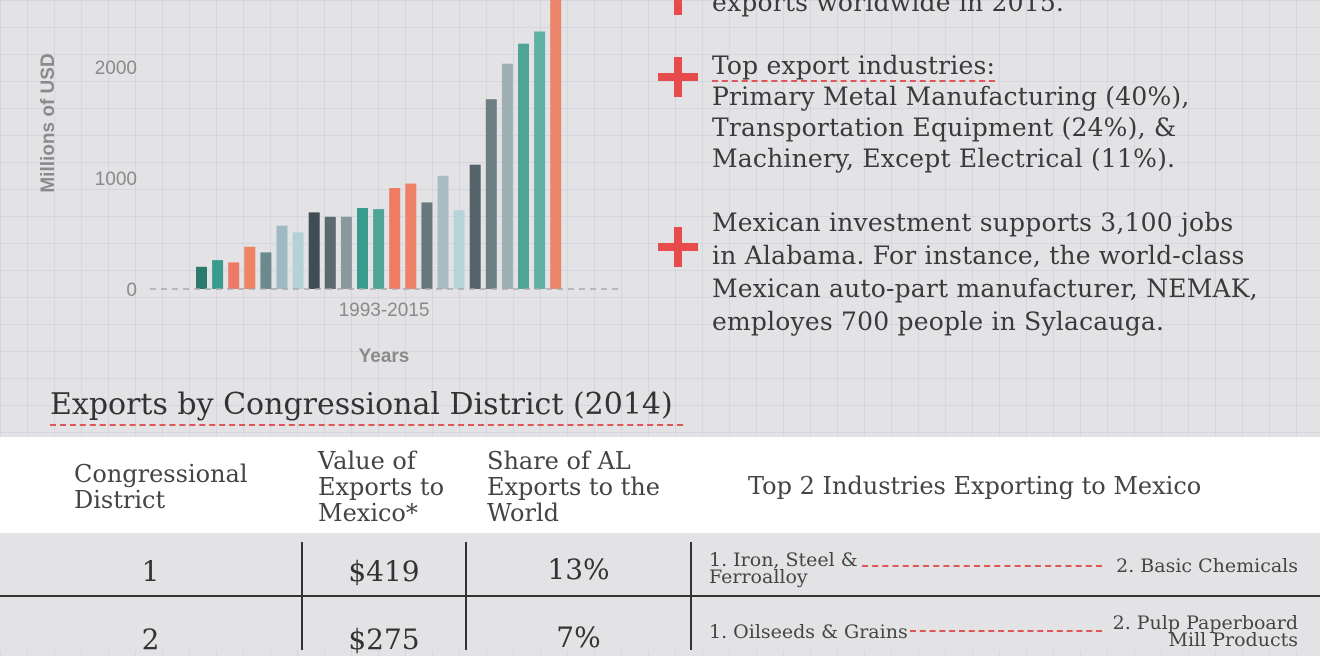 The image size is (1320, 656). Describe the element at coordinates (944, 127) in the screenshot. I see `industry-line: Transportation Equipment (24%), &` at that location.